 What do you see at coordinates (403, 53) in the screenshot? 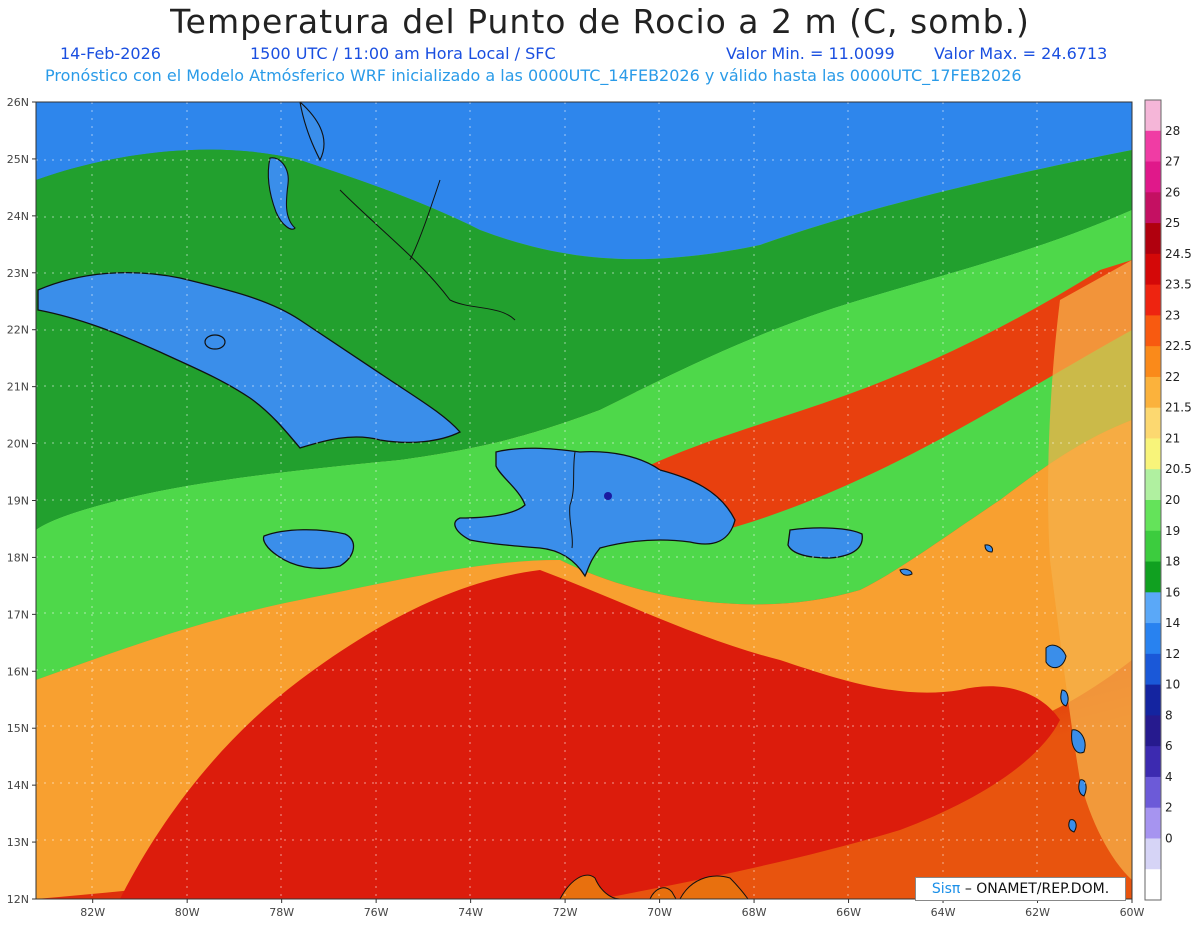
I see `forecast-time: 1500 UTC / 11:00 am Hora Local / SFC` at bounding box center [403, 53].